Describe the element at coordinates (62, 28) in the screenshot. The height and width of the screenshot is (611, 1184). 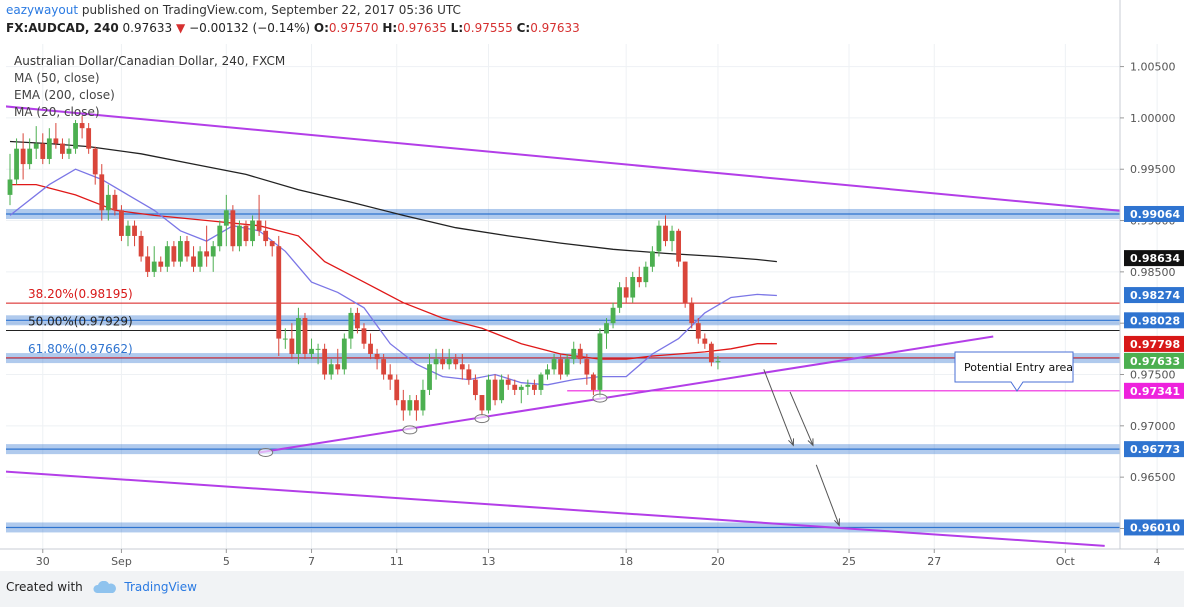
I see `symbol-label: FX:AUDCAD, 240` at that location.